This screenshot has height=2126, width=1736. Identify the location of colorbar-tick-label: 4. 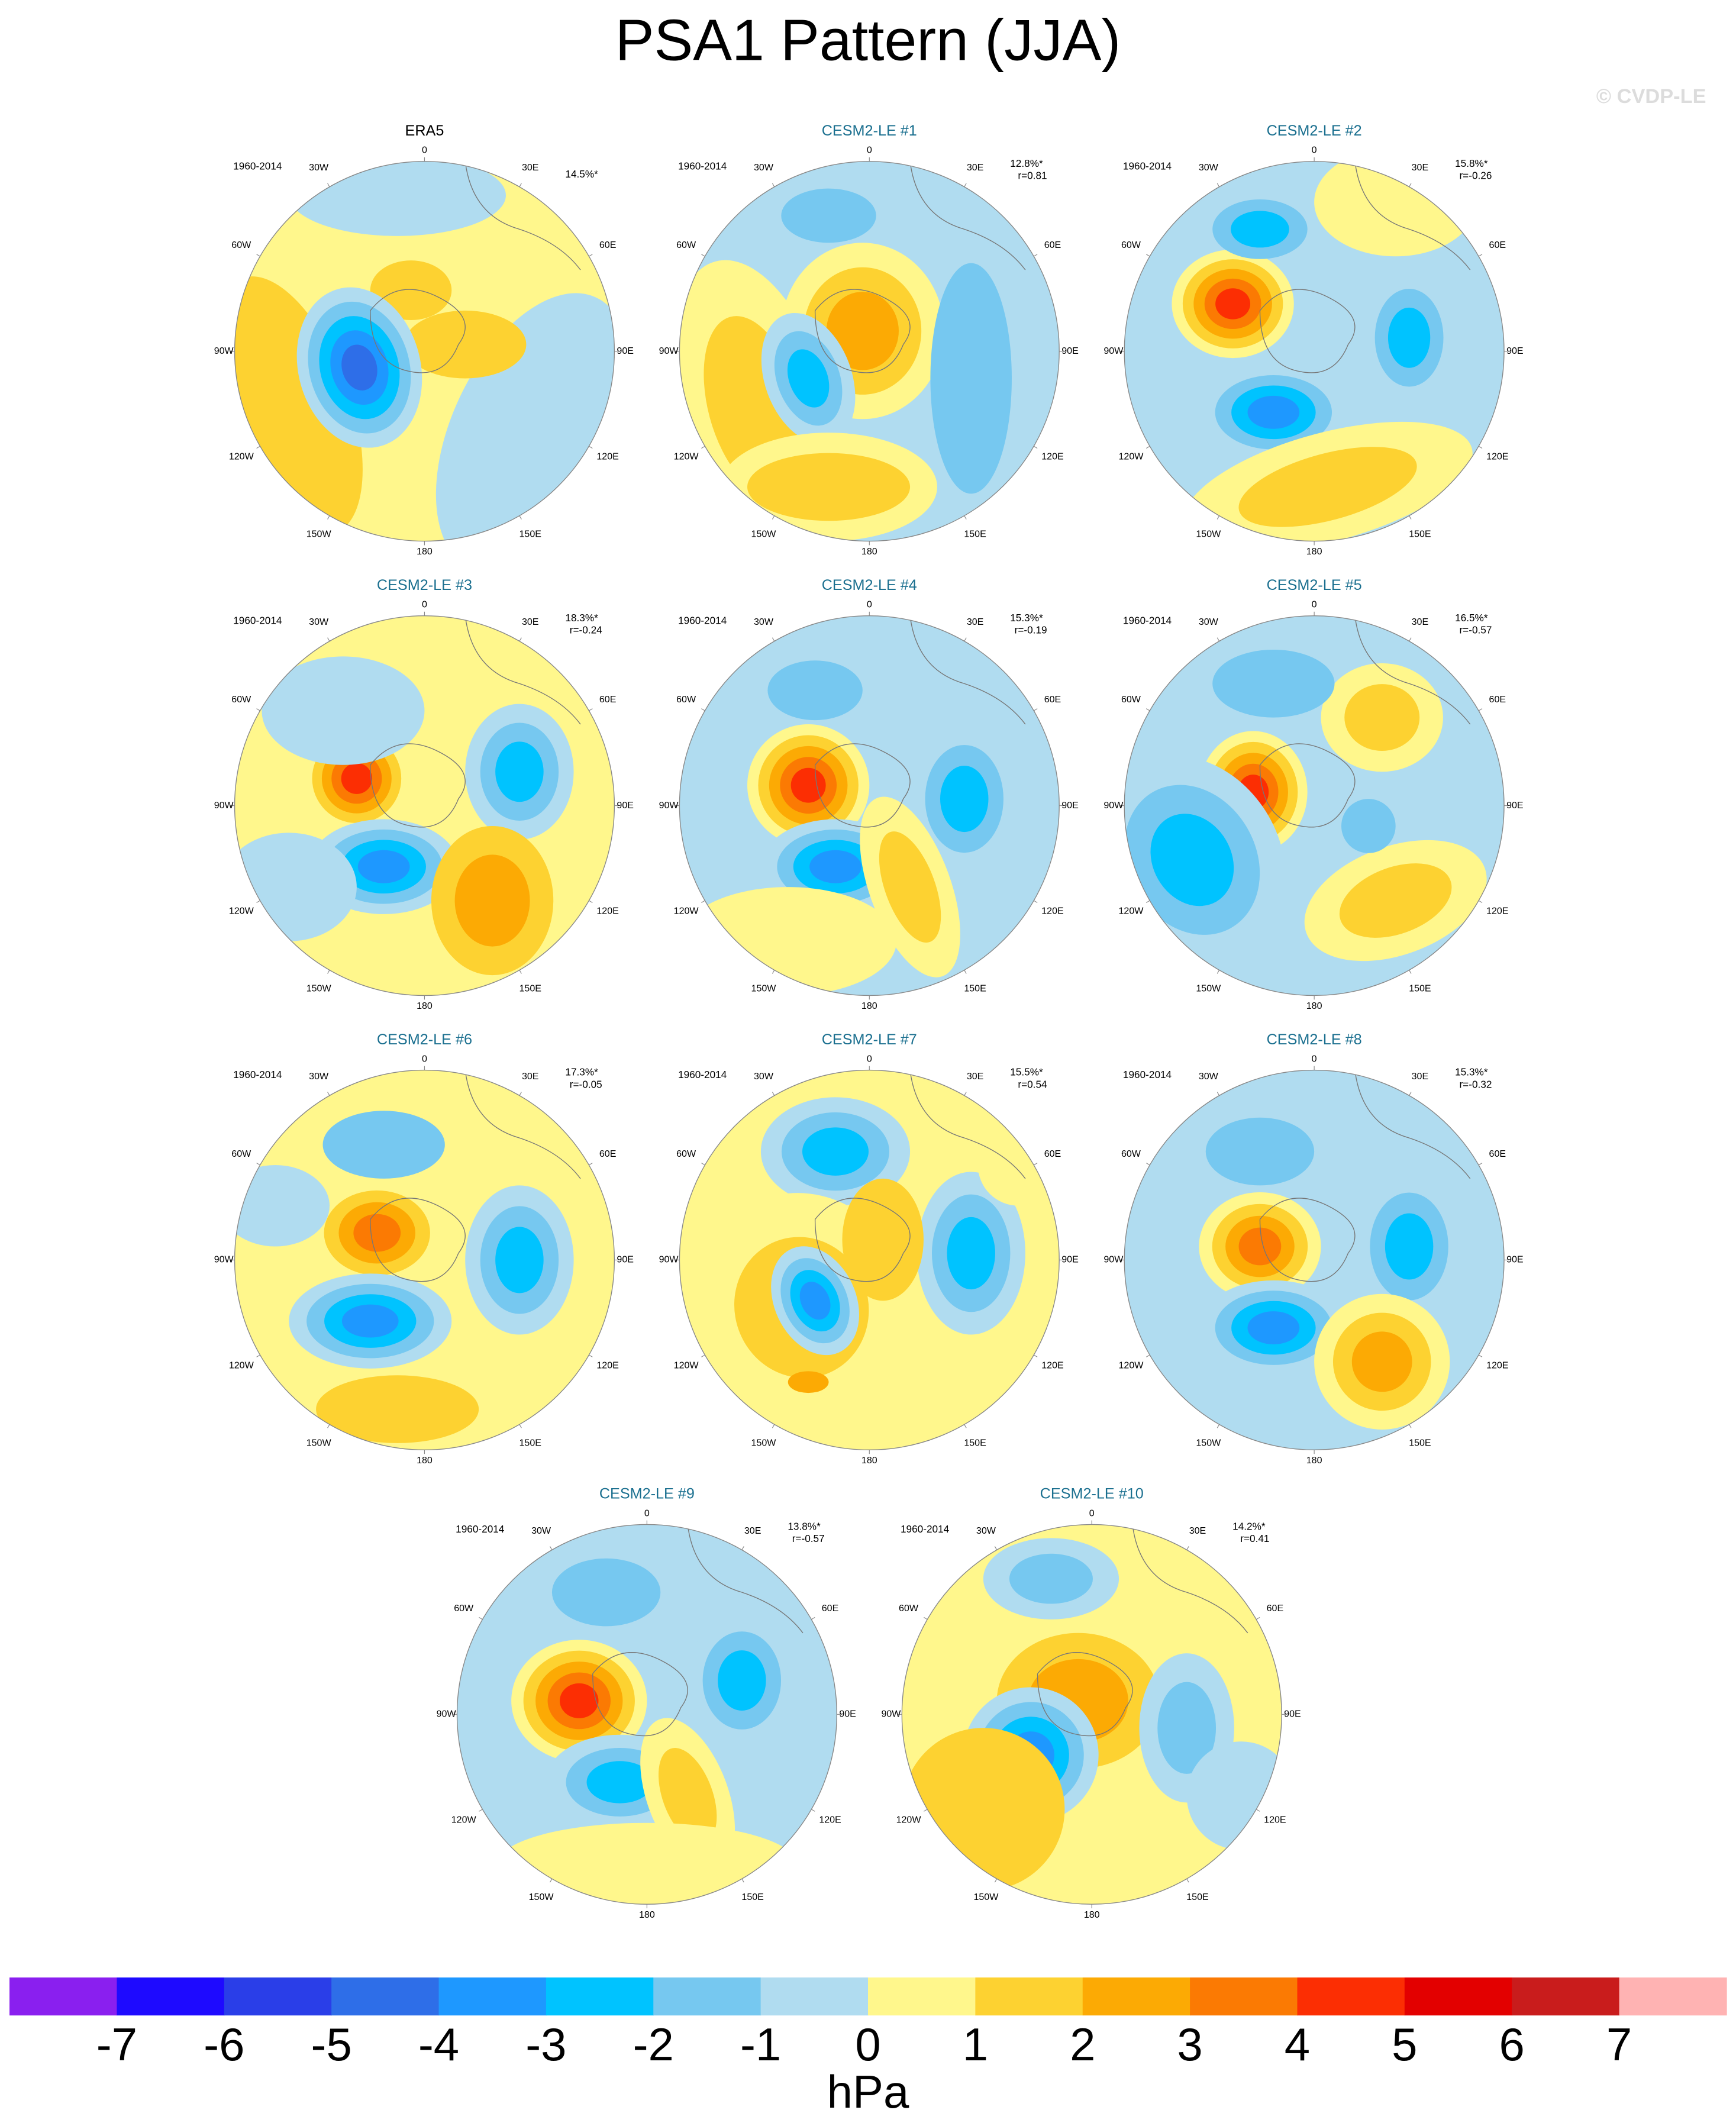
(1297, 2044).